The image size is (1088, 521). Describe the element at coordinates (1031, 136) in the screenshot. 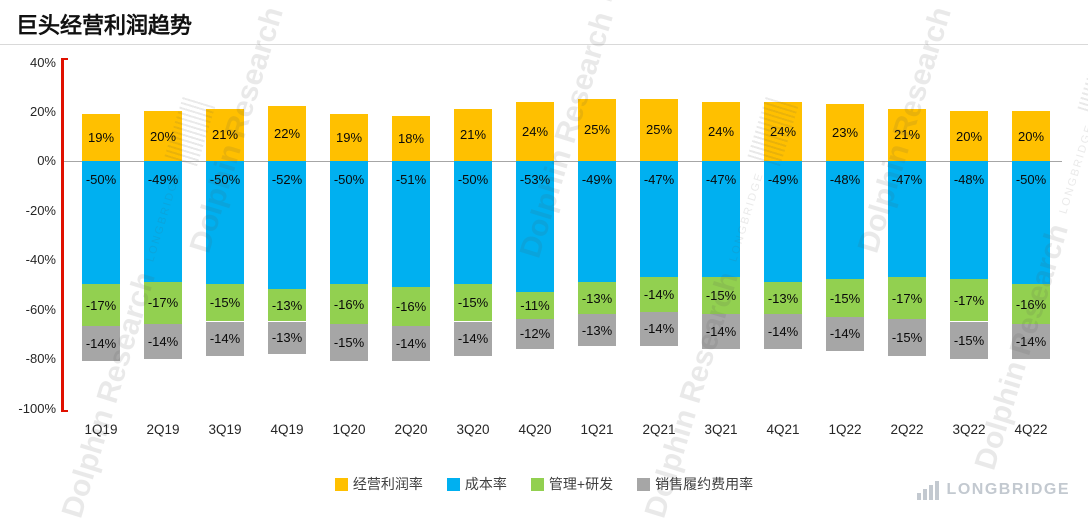

I see `bar-value-label: 20%` at that location.